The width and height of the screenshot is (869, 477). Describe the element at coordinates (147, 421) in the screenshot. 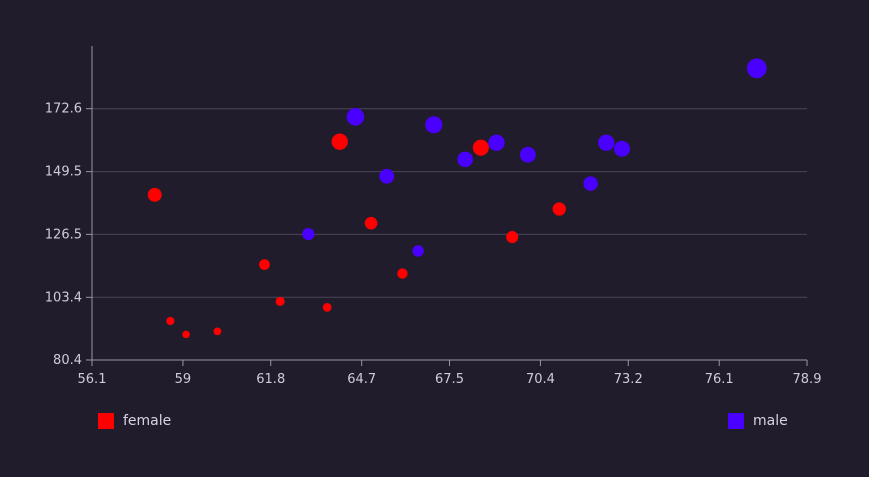

I see `legend-label-female: female` at that location.